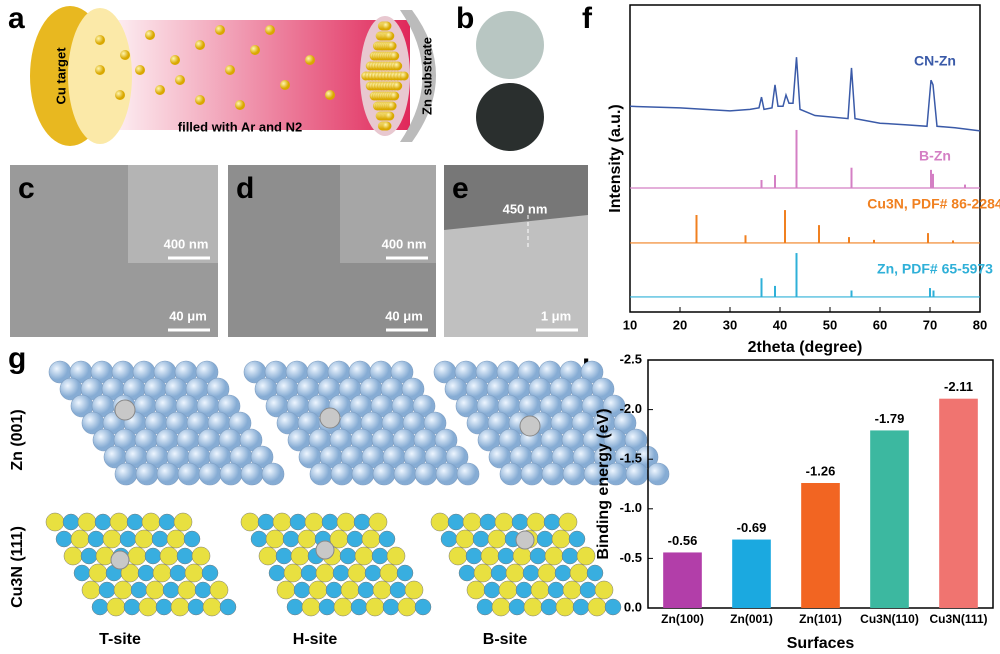  I want to click on x-tick-label: 20, so click(680, 324).